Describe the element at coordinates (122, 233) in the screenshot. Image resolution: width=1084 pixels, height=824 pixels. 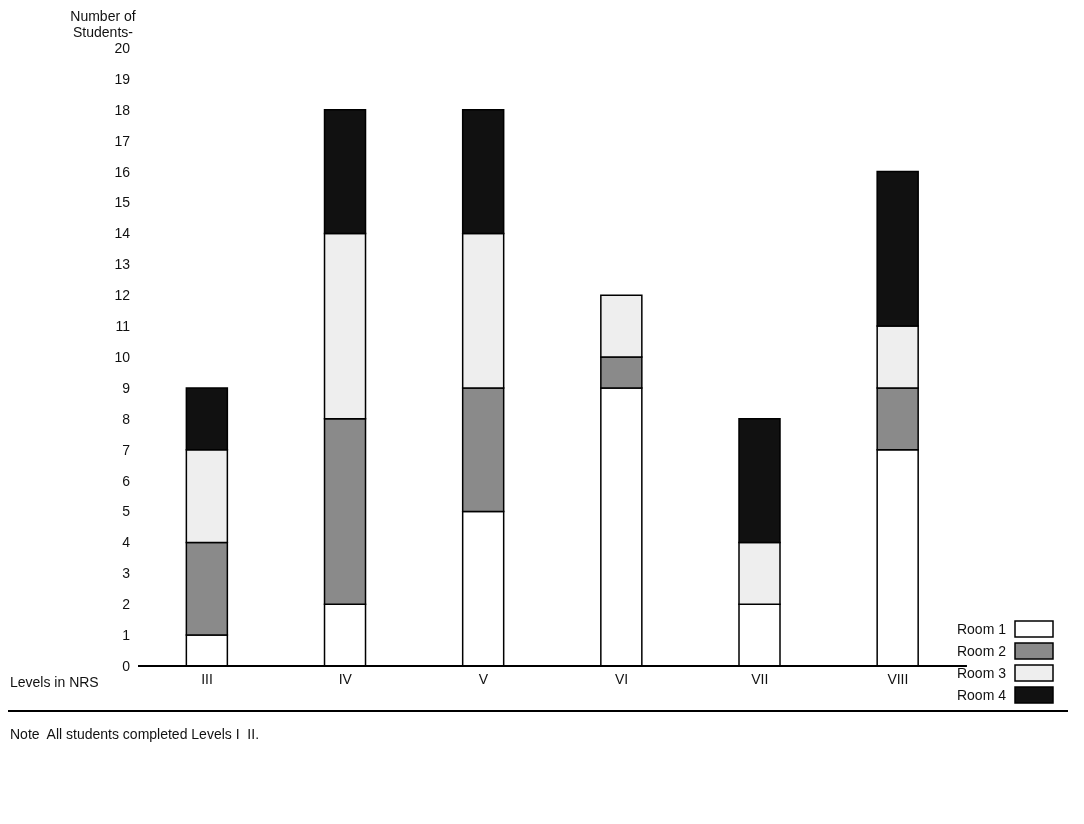
I see `y-tick-label: 14` at that location.